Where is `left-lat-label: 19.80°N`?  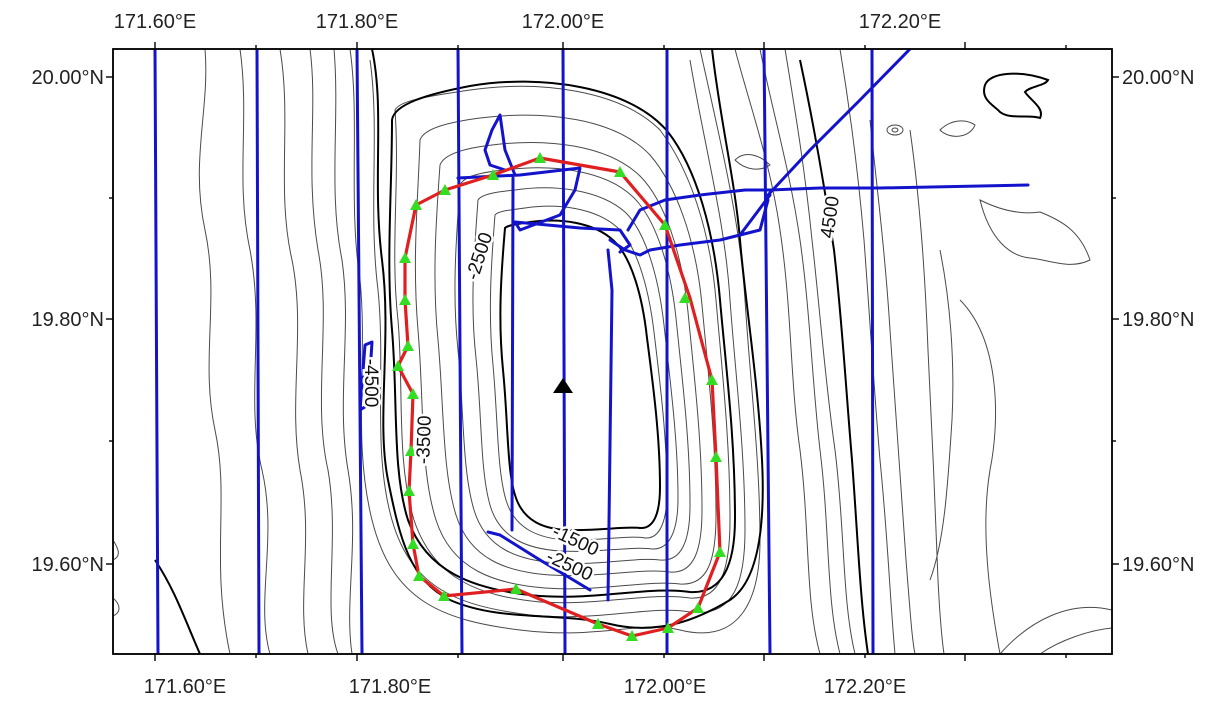
left-lat-label: 19.80°N is located at coordinates (68, 320).